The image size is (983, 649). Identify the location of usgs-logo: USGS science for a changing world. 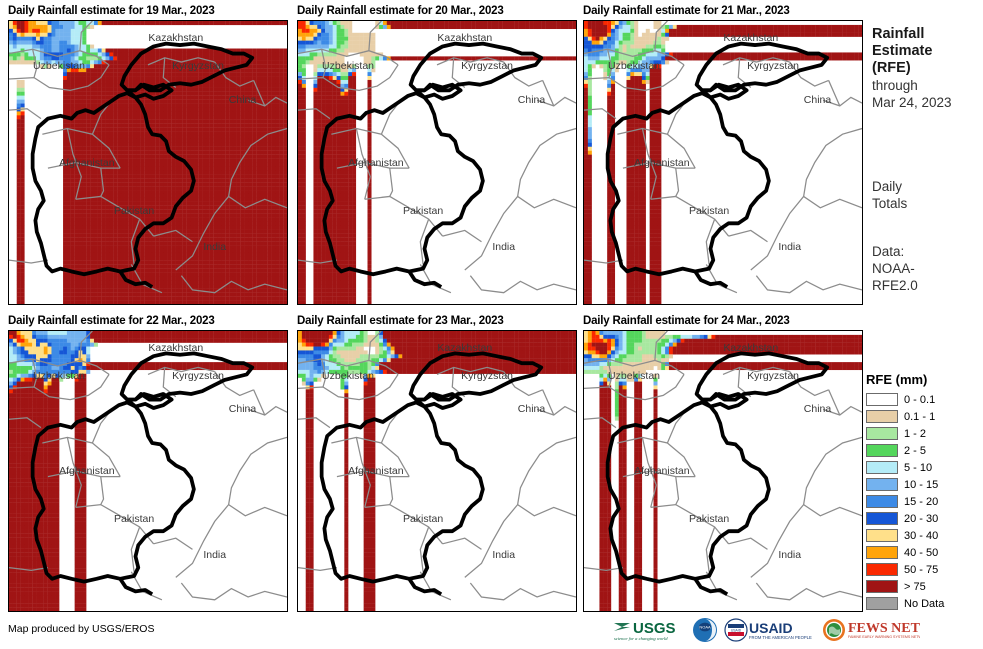
(649, 630).